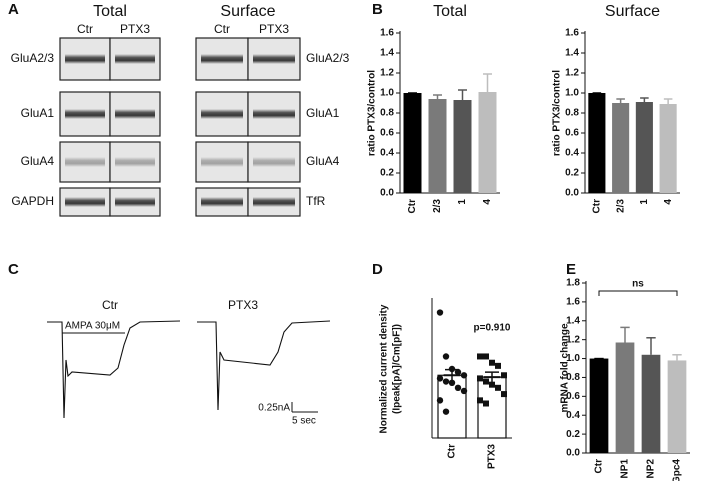  Describe the element at coordinates (135, 29) in the screenshot. I see `lane-label: PTX3` at that location.